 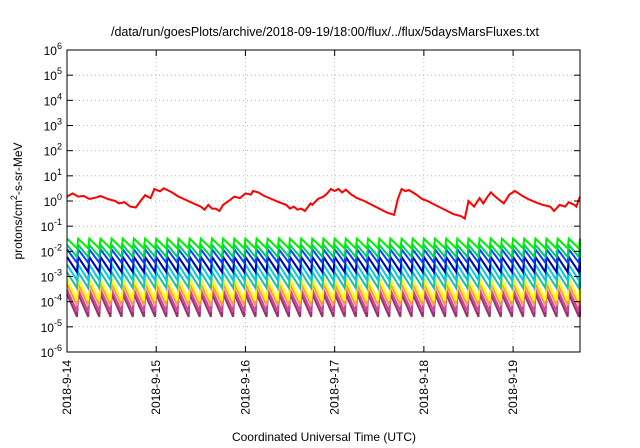 I want to click on y-tick-label: 10², so click(x=53, y=150).